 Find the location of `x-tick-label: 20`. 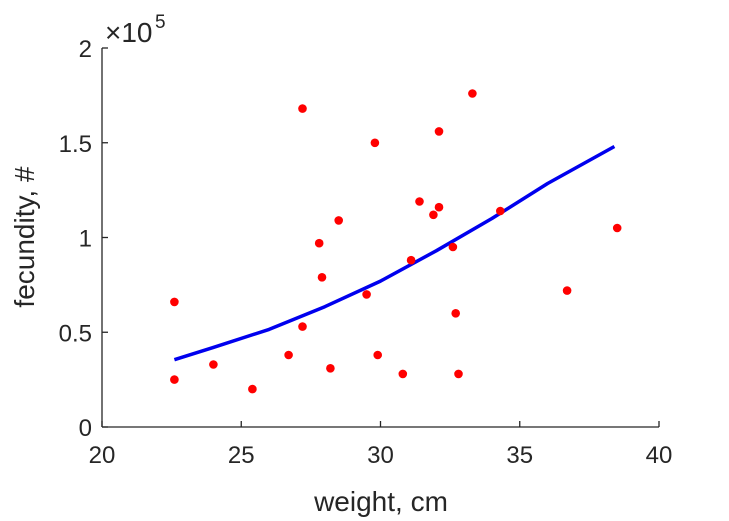

x-tick-label: 20 is located at coordinates (102, 455).